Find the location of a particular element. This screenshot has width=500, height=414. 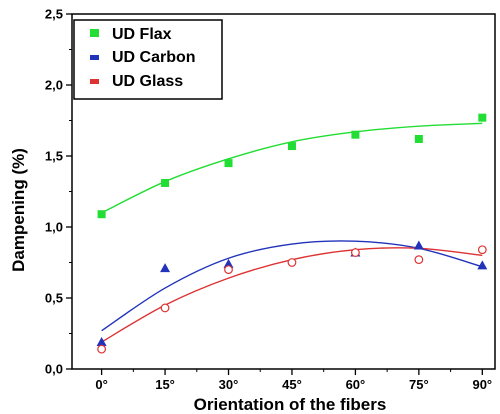

y-tick-label-1: 0,5 is located at coordinates (54, 298).